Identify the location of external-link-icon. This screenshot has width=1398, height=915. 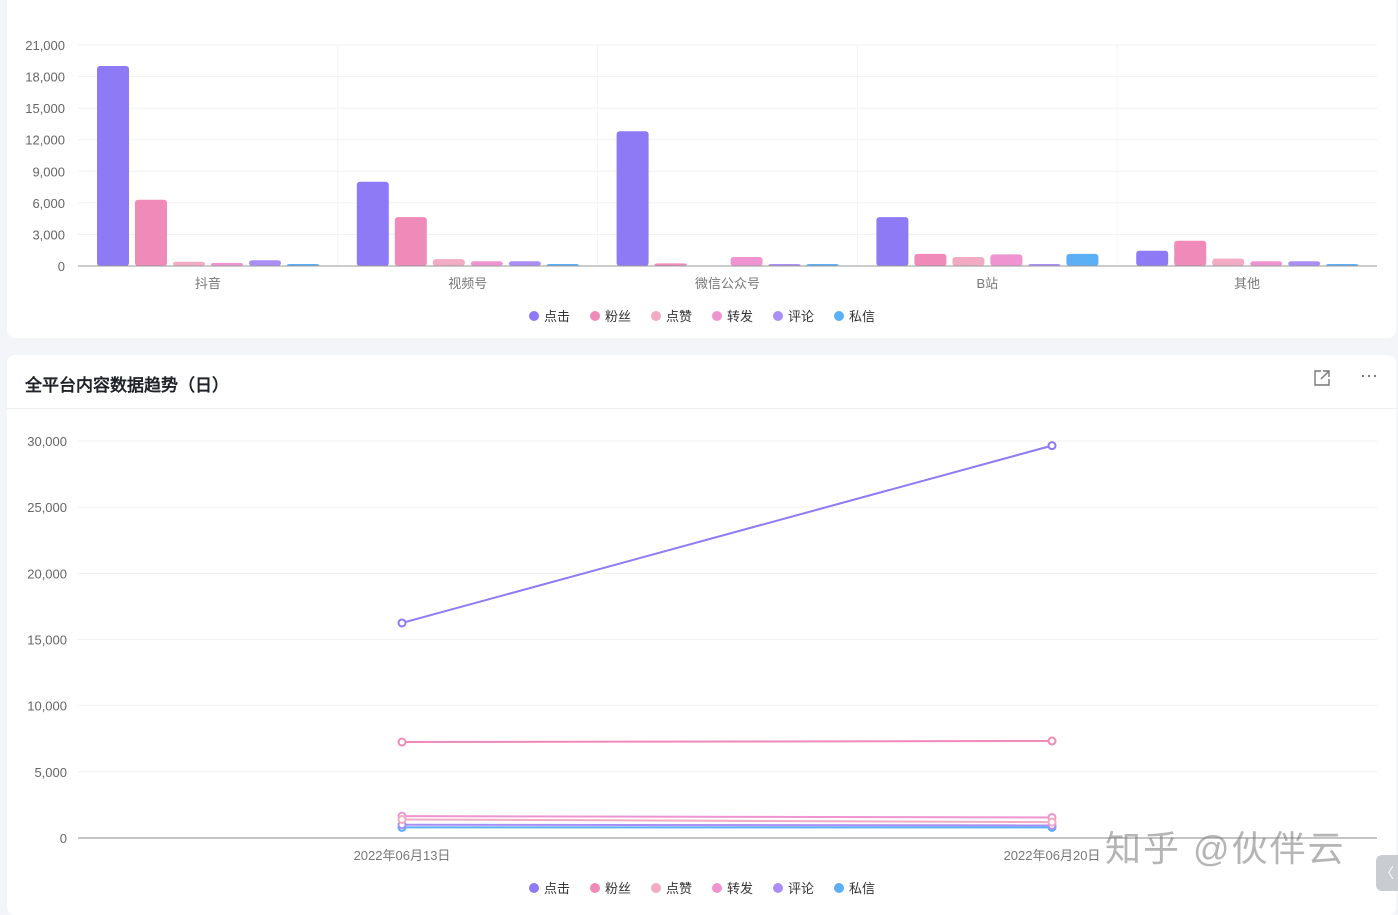
(1322, 380).